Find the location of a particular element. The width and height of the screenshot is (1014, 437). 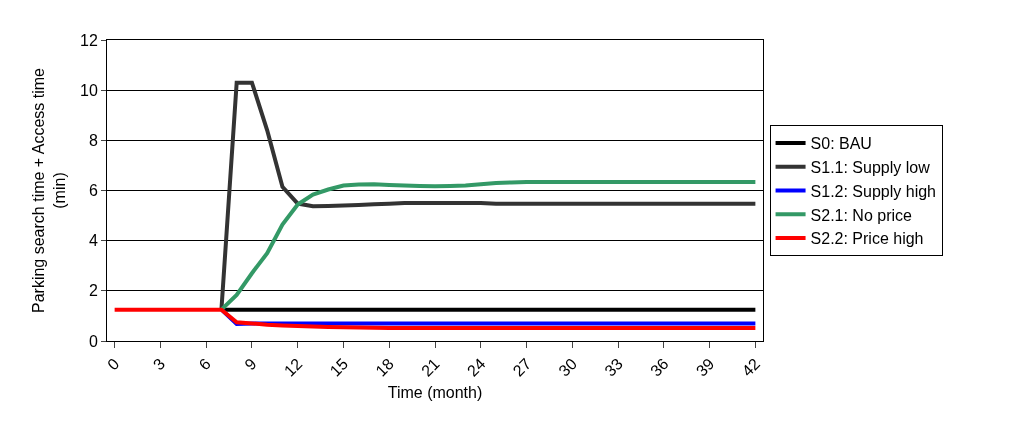

x-tick-label: 18 is located at coordinates (385, 367).